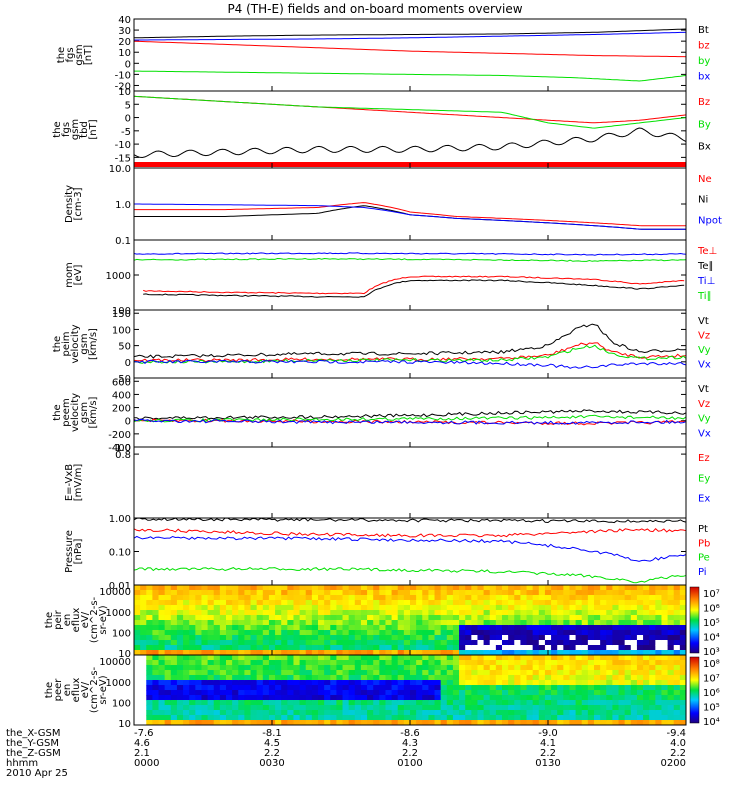 This screenshot has width=750, height=800. Describe the element at coordinates (124, 42) in the screenshot. I see `ytick-label: 20` at that location.